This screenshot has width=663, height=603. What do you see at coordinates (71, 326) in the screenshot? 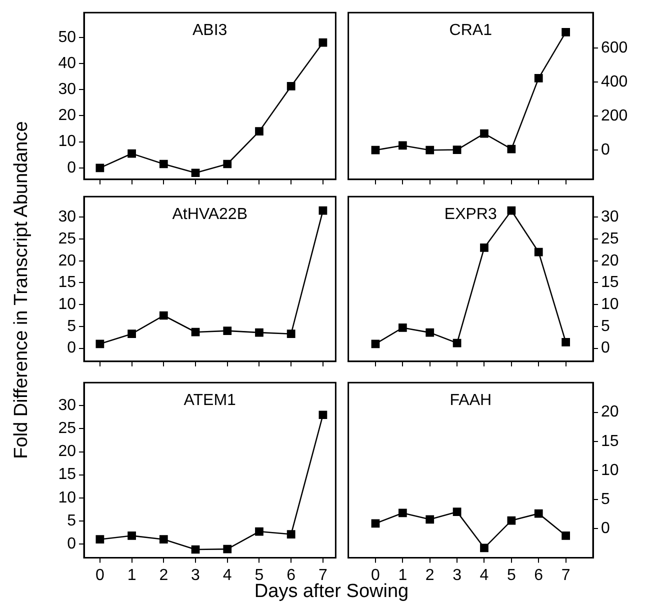
I see `y-tick-label: 5` at bounding box center [71, 326].